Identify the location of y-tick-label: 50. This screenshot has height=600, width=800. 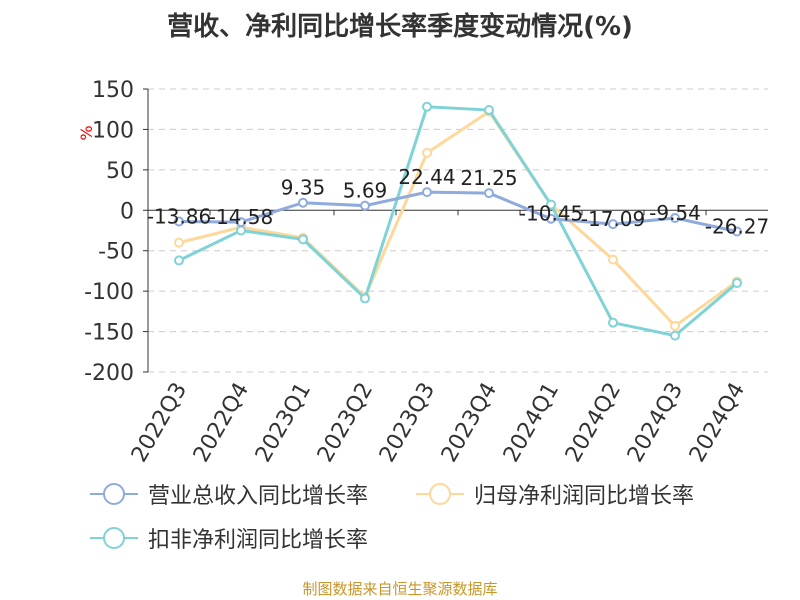
(120, 171).